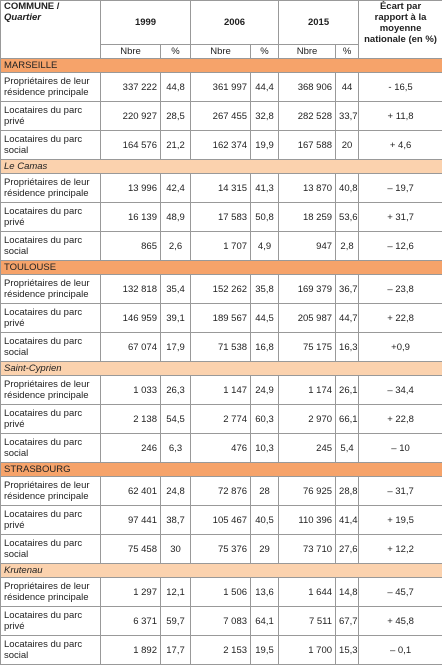  I want to click on count-cell: 17 583, so click(221, 217).